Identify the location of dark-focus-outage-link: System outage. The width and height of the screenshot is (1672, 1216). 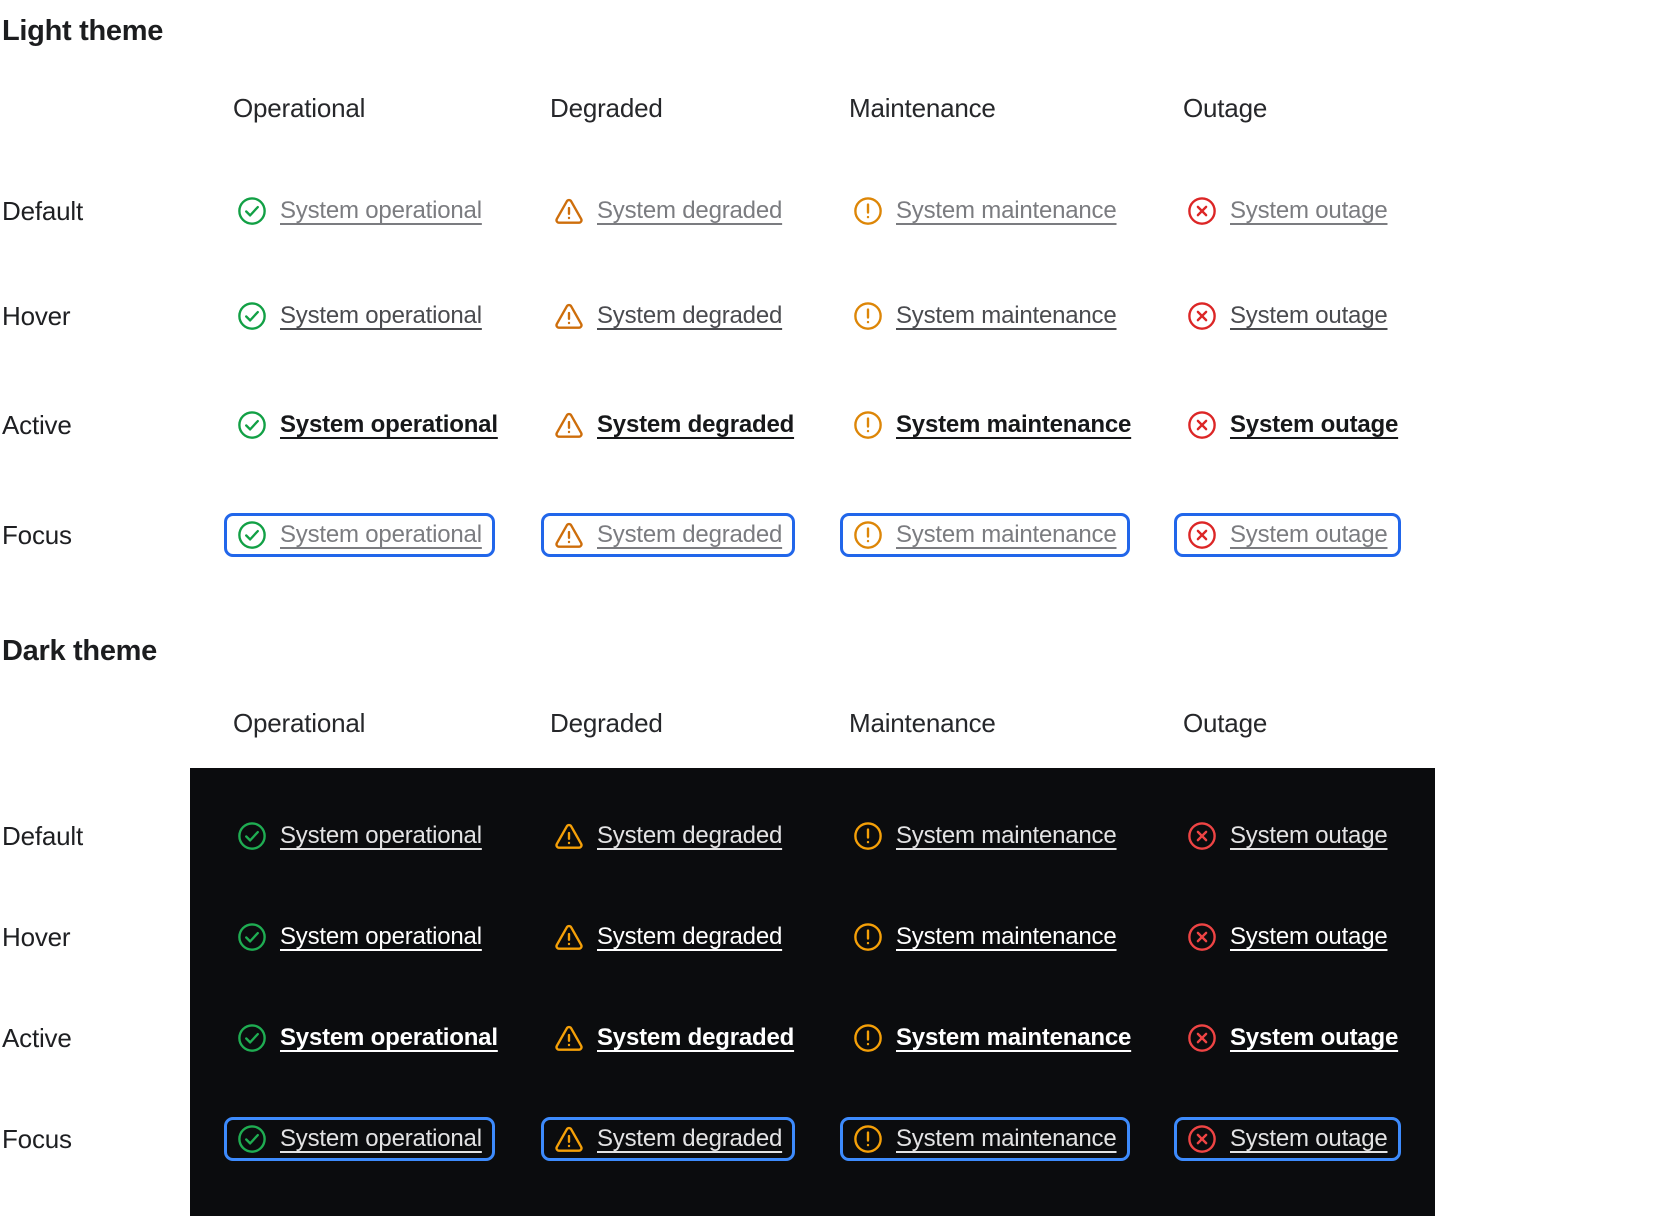
(1287, 1139).